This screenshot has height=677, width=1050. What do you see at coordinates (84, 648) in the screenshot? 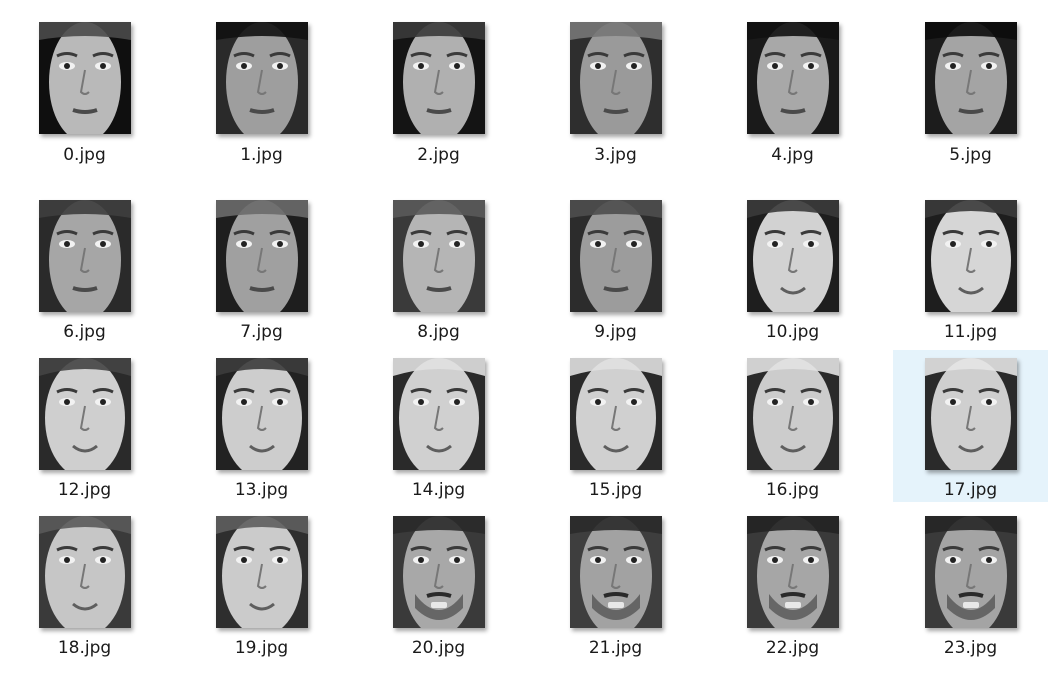
I see `file-name-label: 18.jpg` at bounding box center [84, 648].